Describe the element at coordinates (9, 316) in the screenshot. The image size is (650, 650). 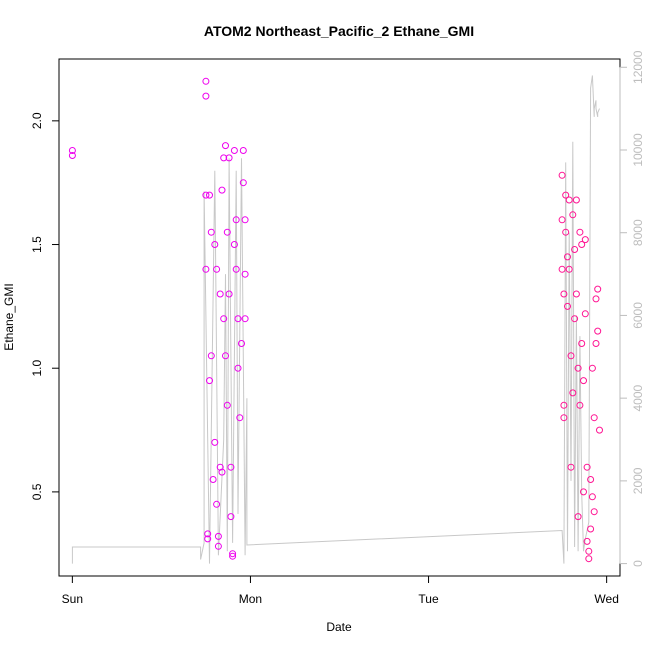
I see `y-axis-title: Ethane_GMI` at that location.